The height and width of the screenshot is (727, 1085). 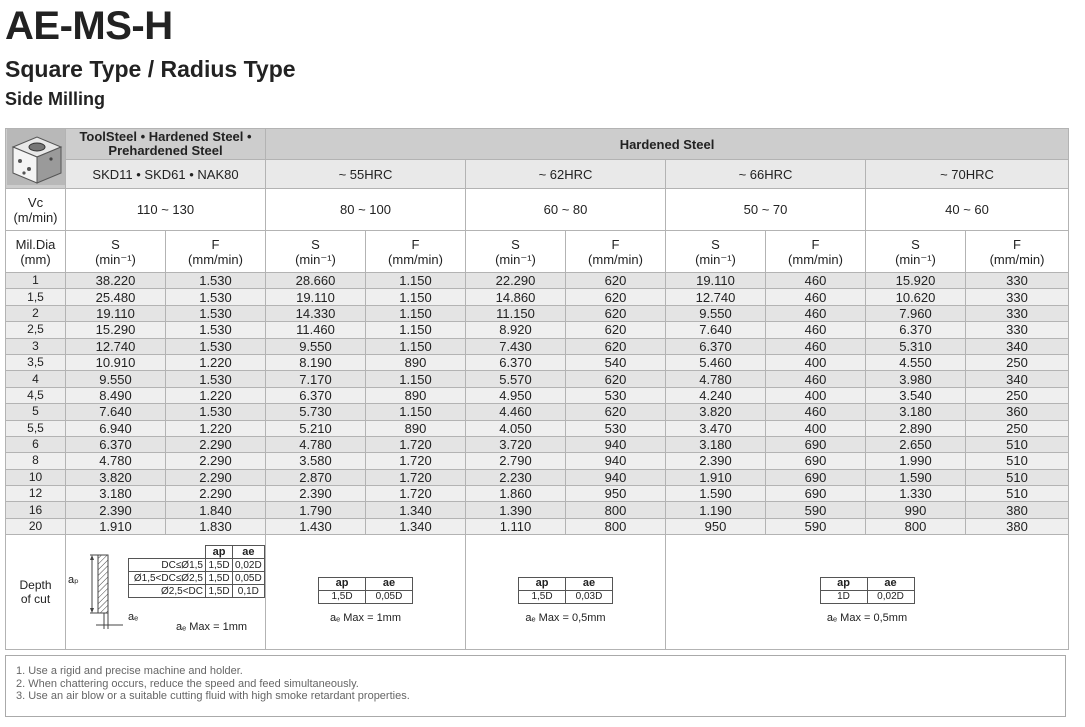 What do you see at coordinates (715, 330) in the screenshot?
I see `cell: 7.640` at bounding box center [715, 330].